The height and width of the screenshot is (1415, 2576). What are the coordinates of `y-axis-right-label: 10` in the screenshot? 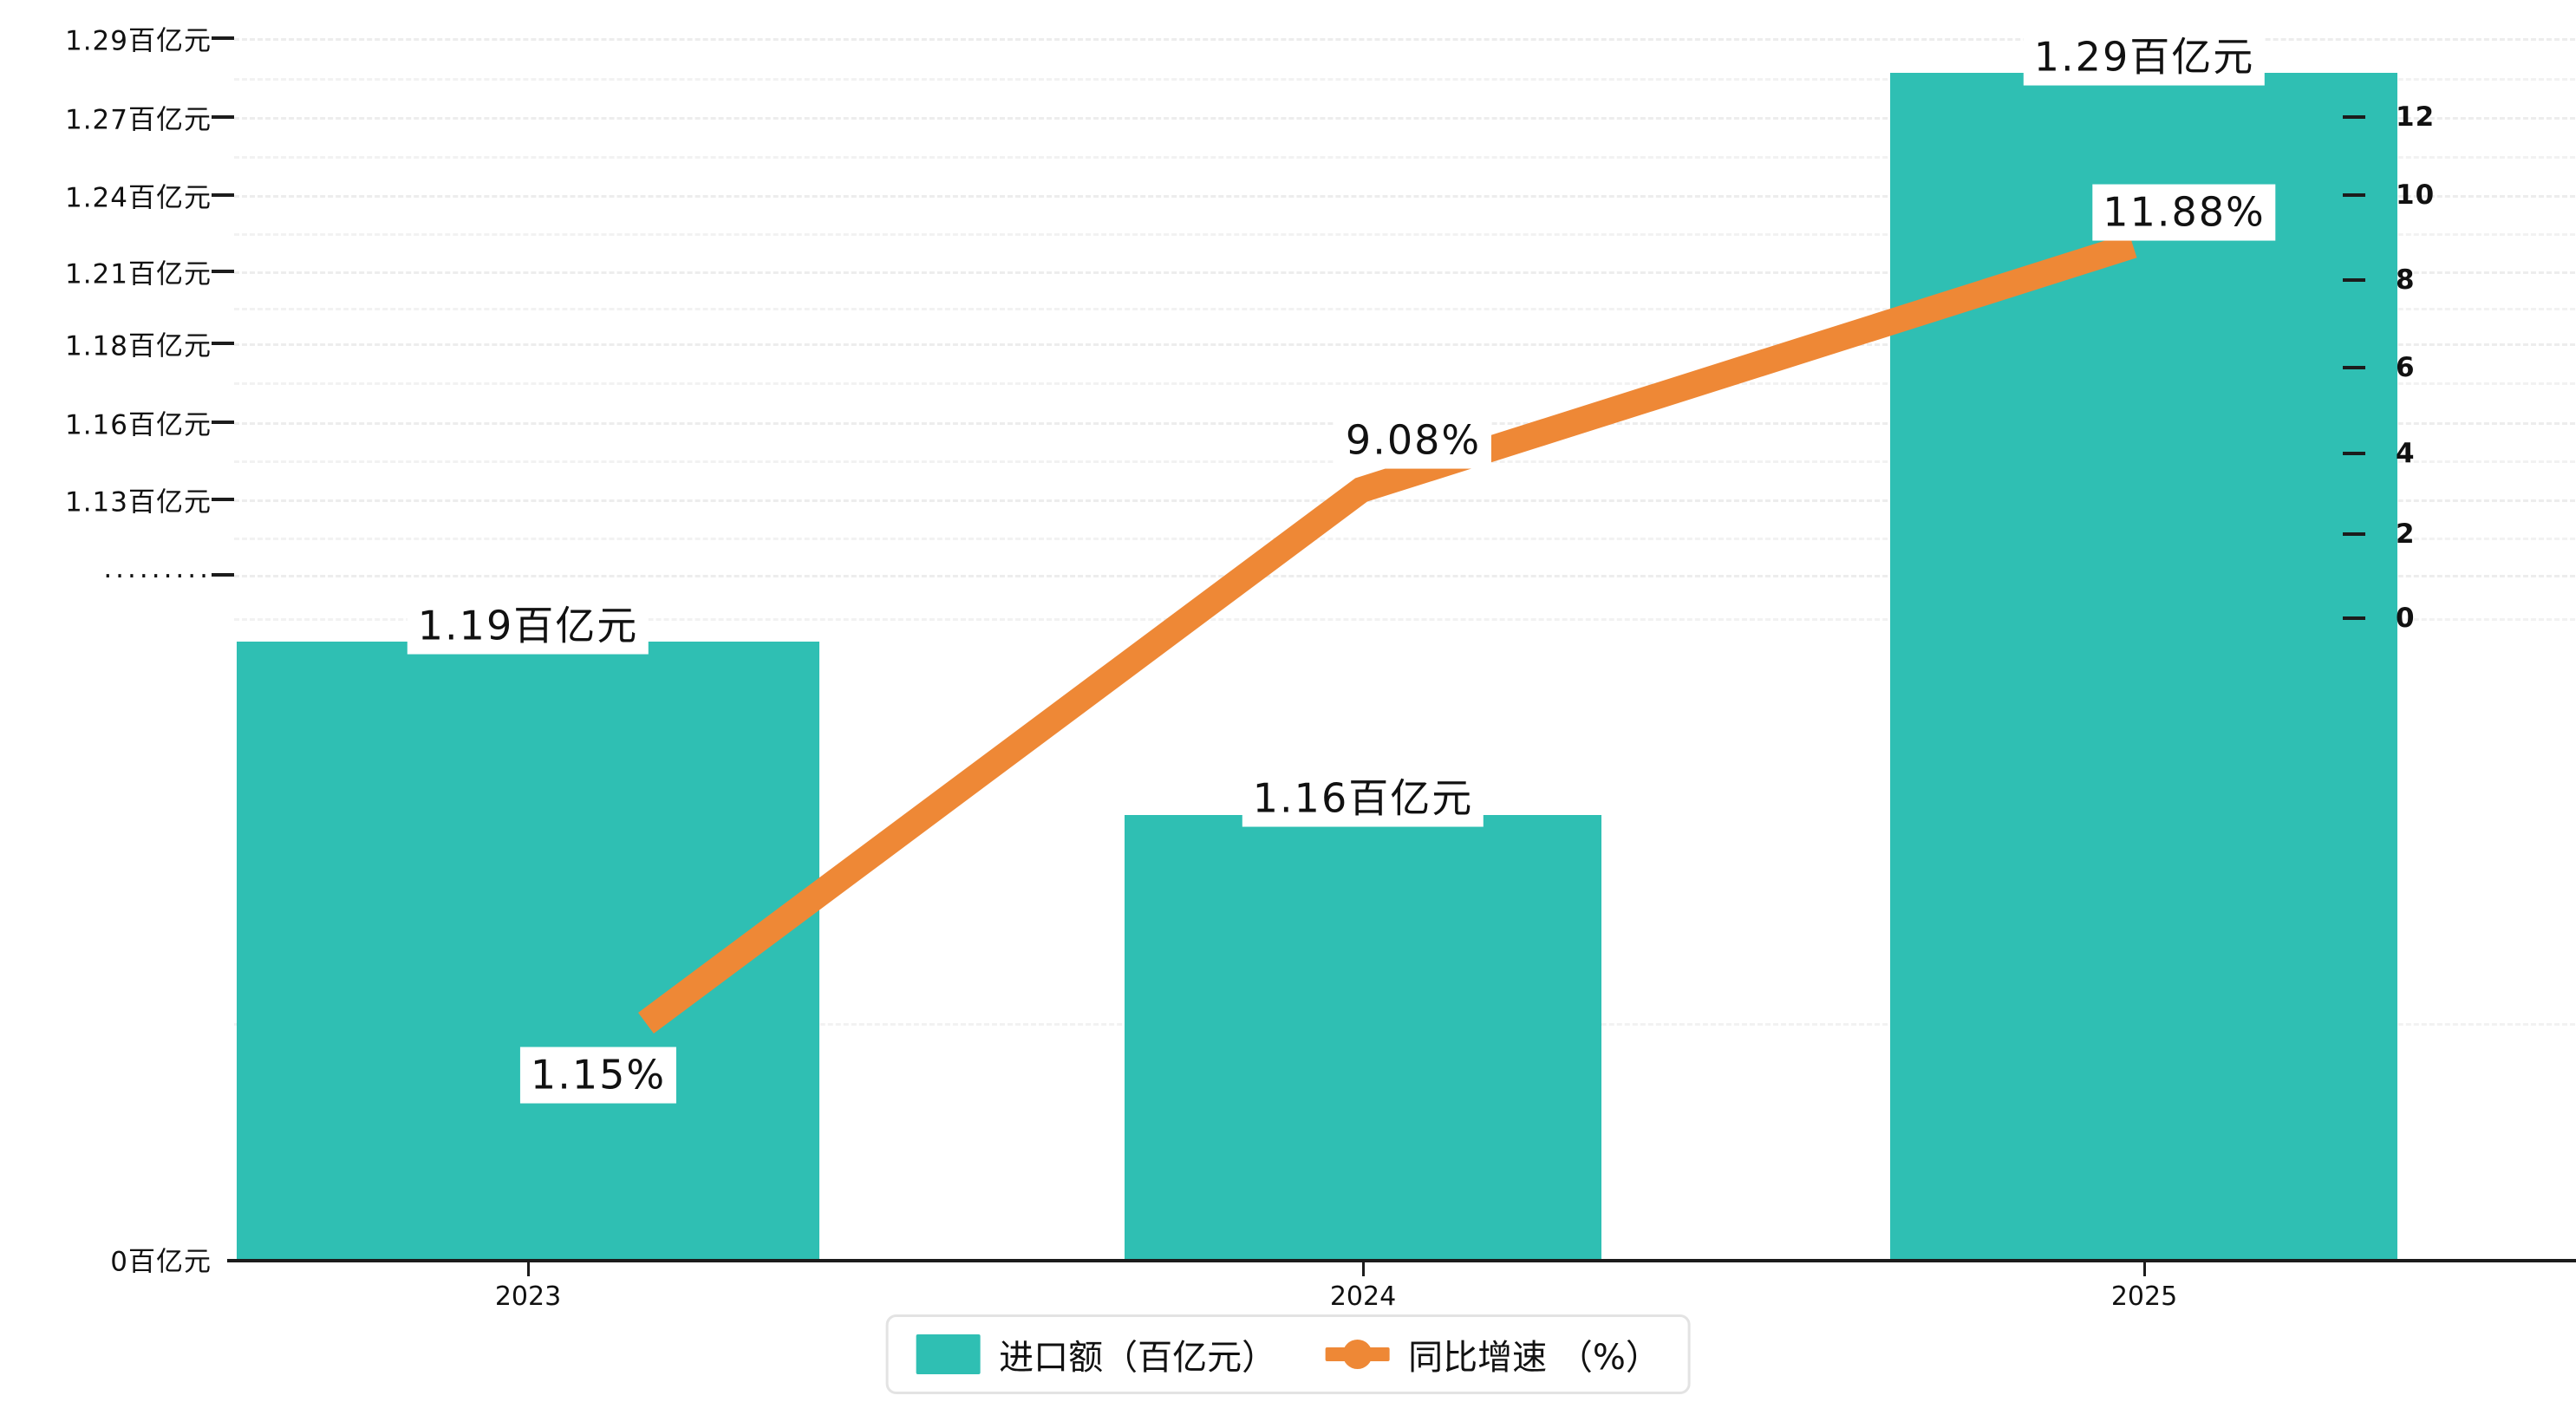 It's located at (2416, 195).